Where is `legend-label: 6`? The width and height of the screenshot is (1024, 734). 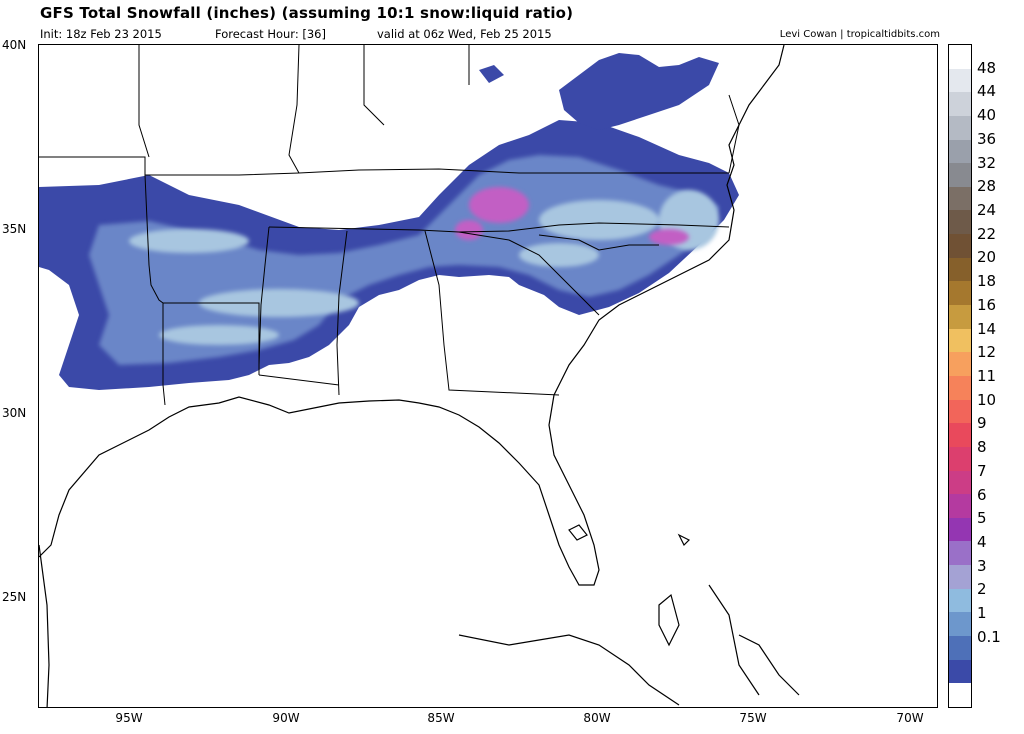
legend-label: 6 is located at coordinates (982, 494).